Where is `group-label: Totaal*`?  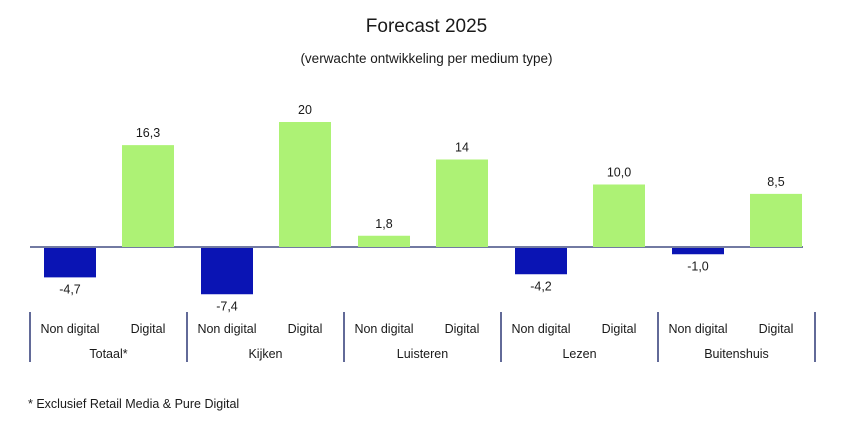
group-label: Totaal* is located at coordinates (108, 354).